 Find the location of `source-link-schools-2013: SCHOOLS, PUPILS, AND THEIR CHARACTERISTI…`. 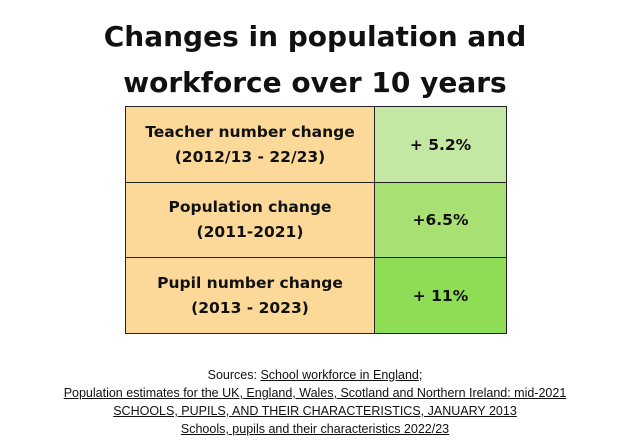

source-link-schools-2013: SCHOOLS, PUPILS, AND THEIR CHARACTERISTI… is located at coordinates (315, 411).